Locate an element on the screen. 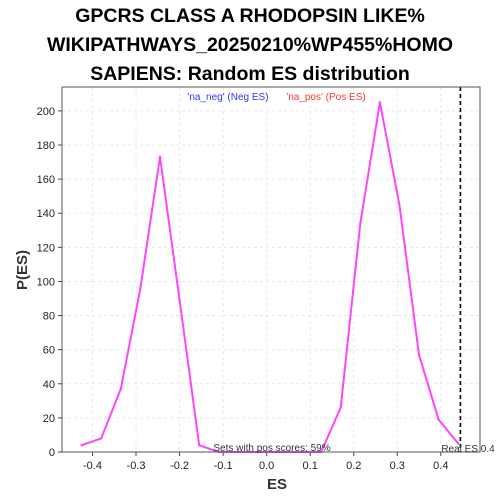 The width and height of the screenshot is (500, 500). x-tick-label: 0.4 is located at coordinates (440, 466).